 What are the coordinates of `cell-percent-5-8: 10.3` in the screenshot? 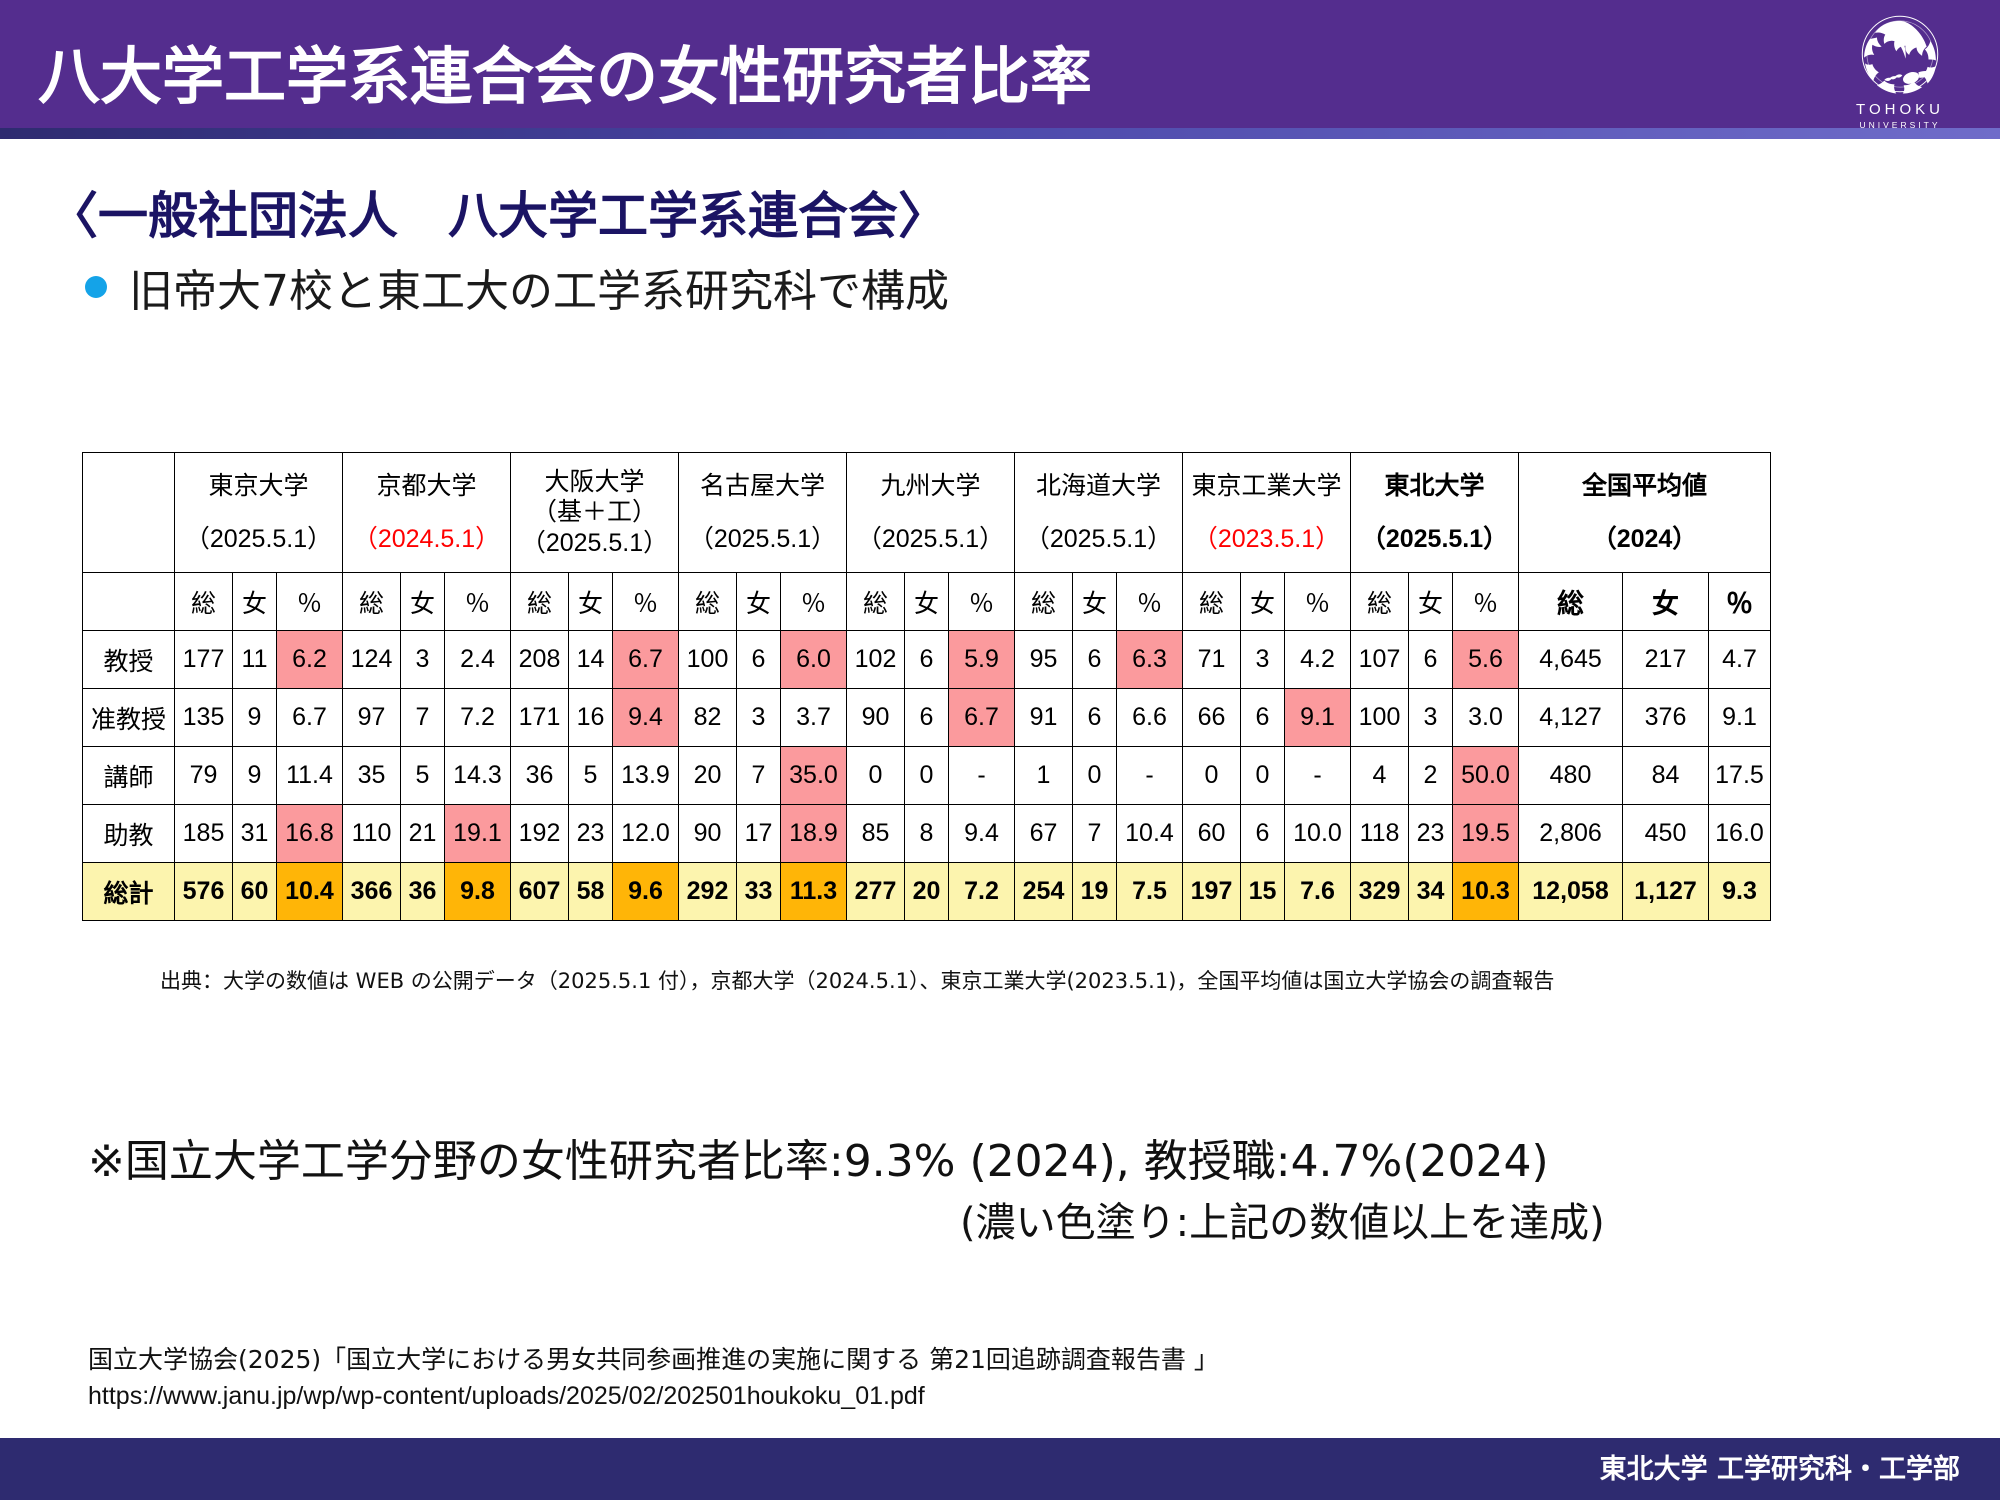 It's located at (1485, 891).